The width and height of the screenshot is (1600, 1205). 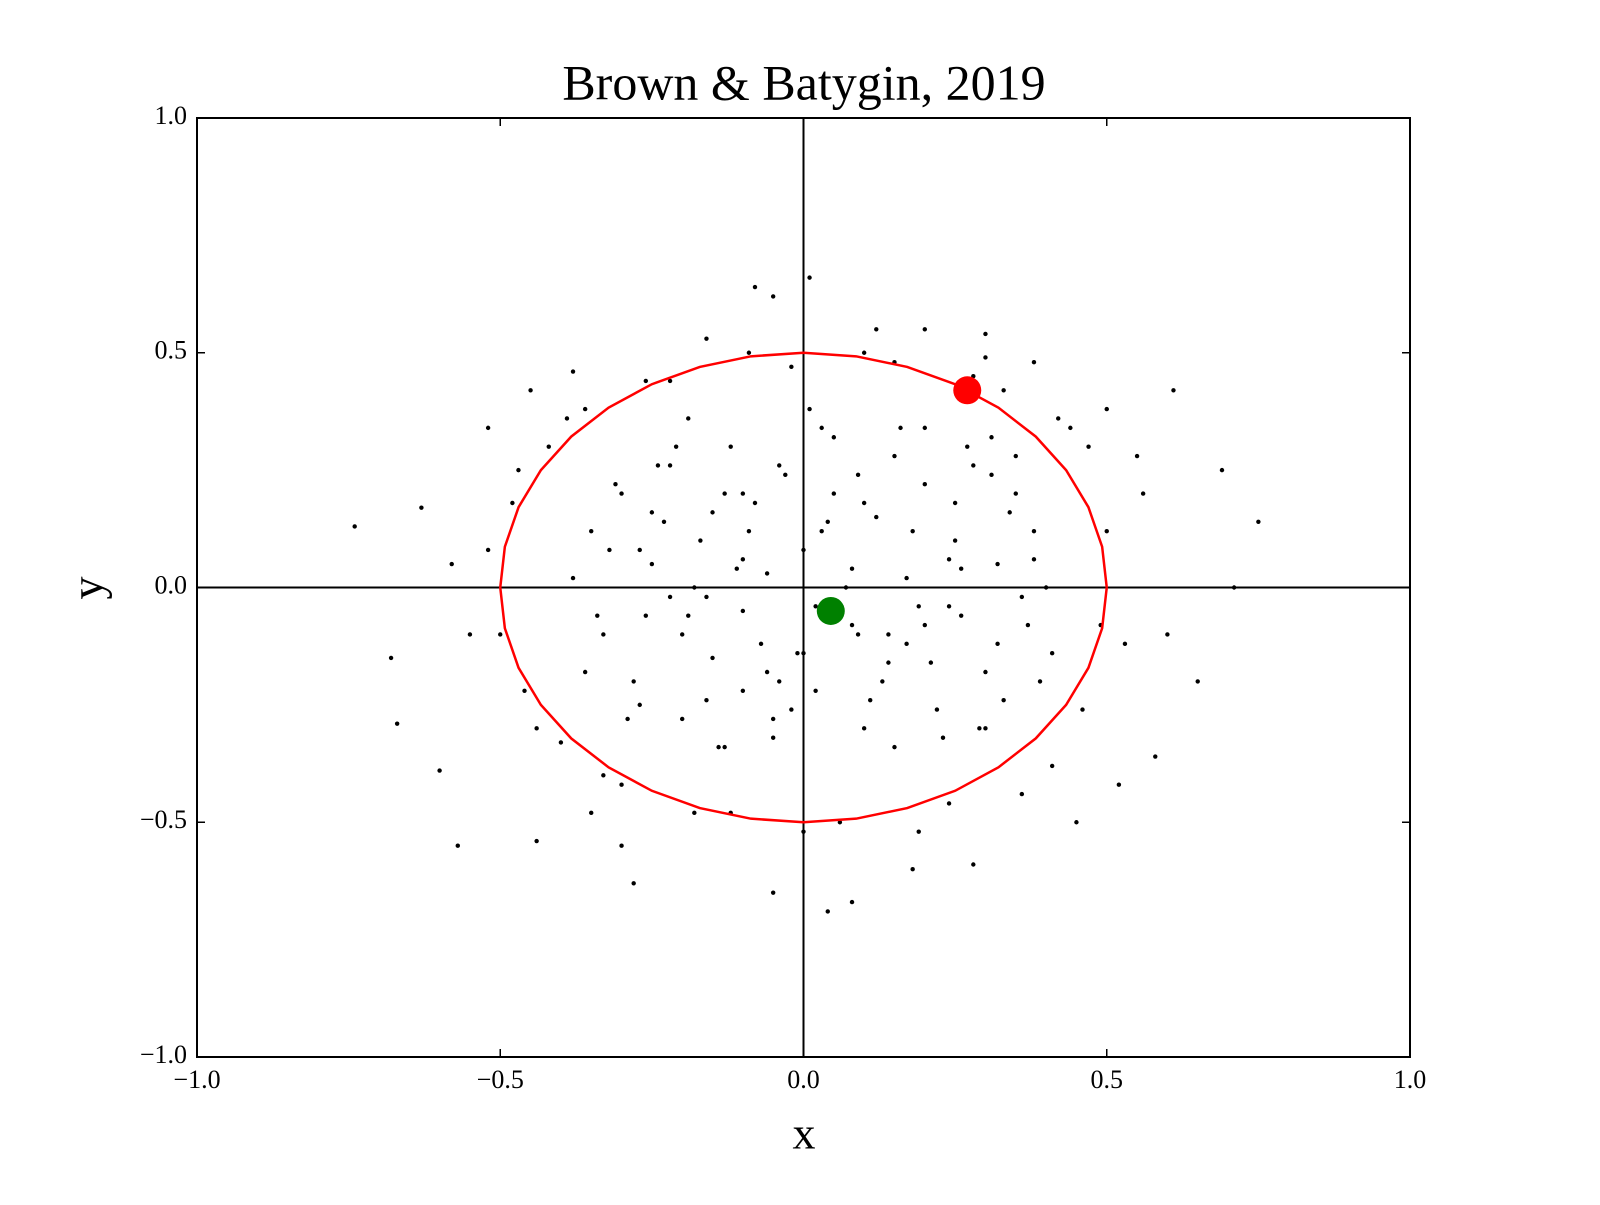 What do you see at coordinates (1410, 1079) in the screenshot?
I see `x-tick-label: 1.0` at bounding box center [1410, 1079].